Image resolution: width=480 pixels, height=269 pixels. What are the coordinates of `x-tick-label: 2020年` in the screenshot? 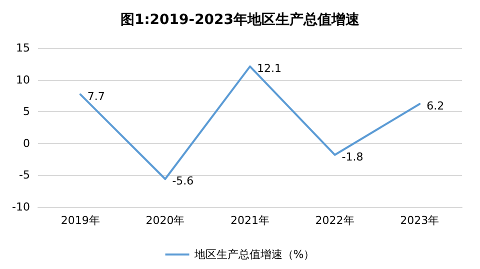 It's located at (165, 220).